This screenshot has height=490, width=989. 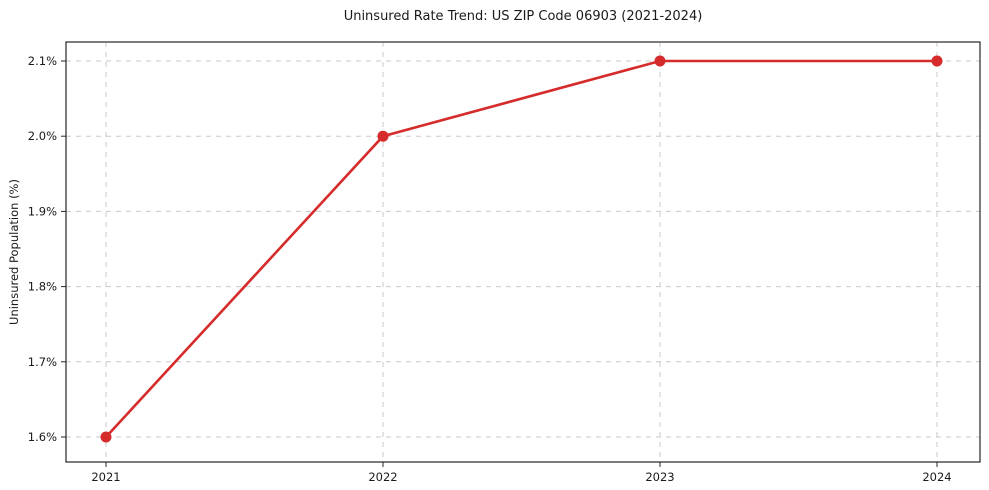 What do you see at coordinates (936, 477) in the screenshot?
I see `x-tick-label: 2024` at bounding box center [936, 477].